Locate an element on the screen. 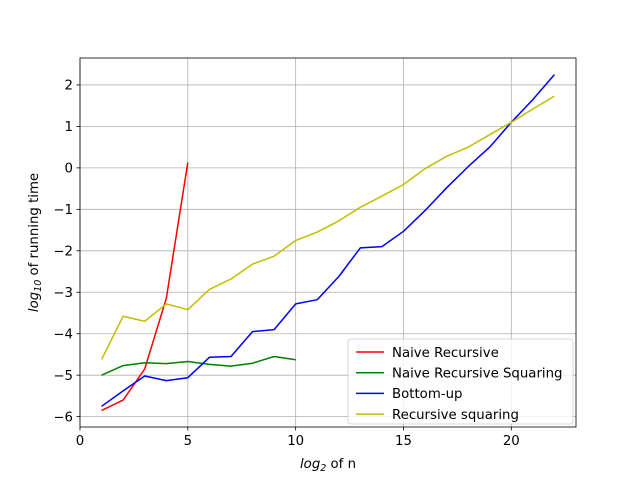 Image resolution: width=640 pixels, height=480 pixels. x-axis-label-sub: 2 is located at coordinates (323, 468).